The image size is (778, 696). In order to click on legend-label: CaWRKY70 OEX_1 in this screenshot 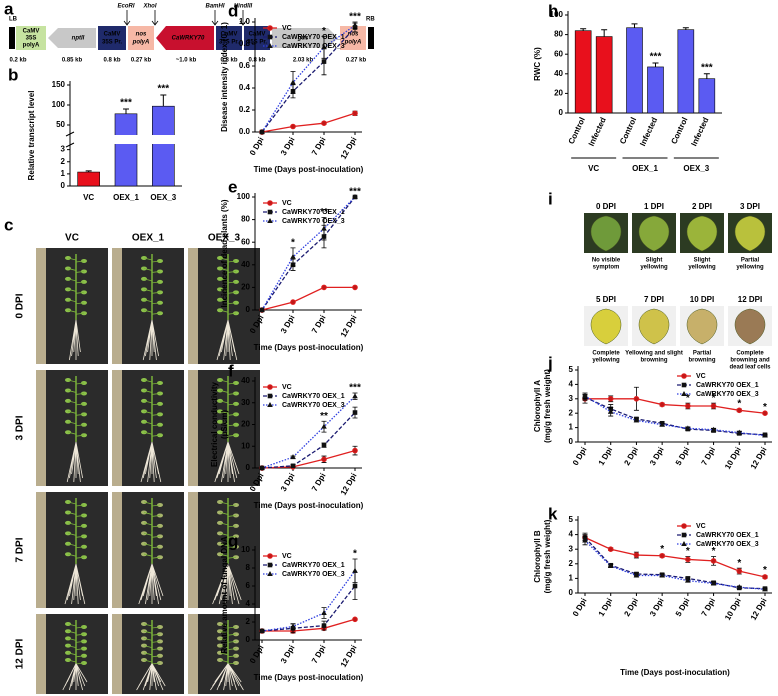, I will do `click(313, 37)`.